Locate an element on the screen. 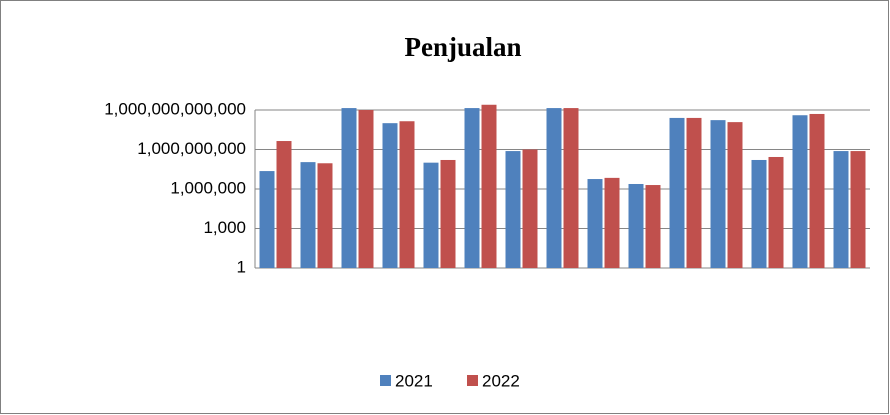  y-tick-label: 1,000,000,000,000 is located at coordinates (175, 108).